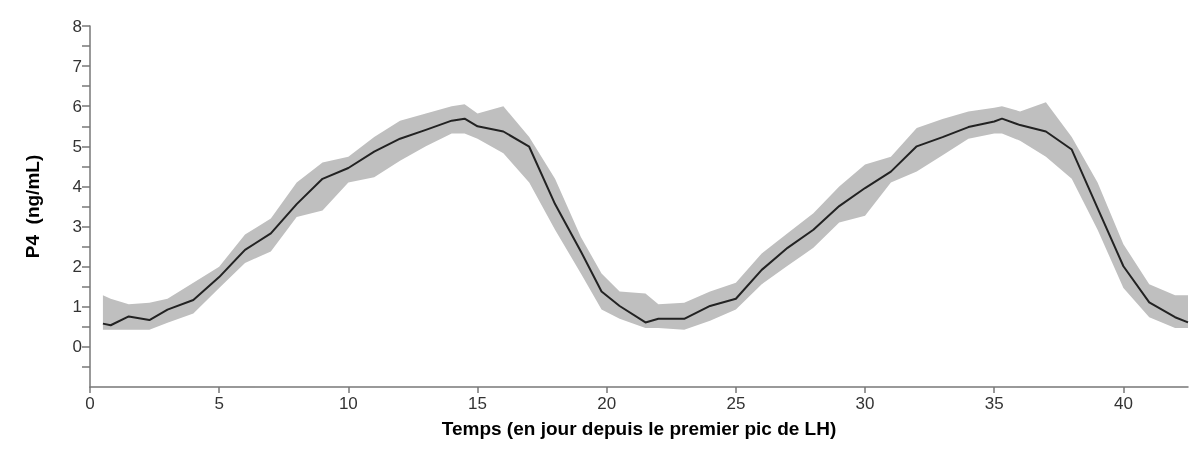 The image size is (1198, 457). I want to click on y-tick-label: 2, so click(77, 267).